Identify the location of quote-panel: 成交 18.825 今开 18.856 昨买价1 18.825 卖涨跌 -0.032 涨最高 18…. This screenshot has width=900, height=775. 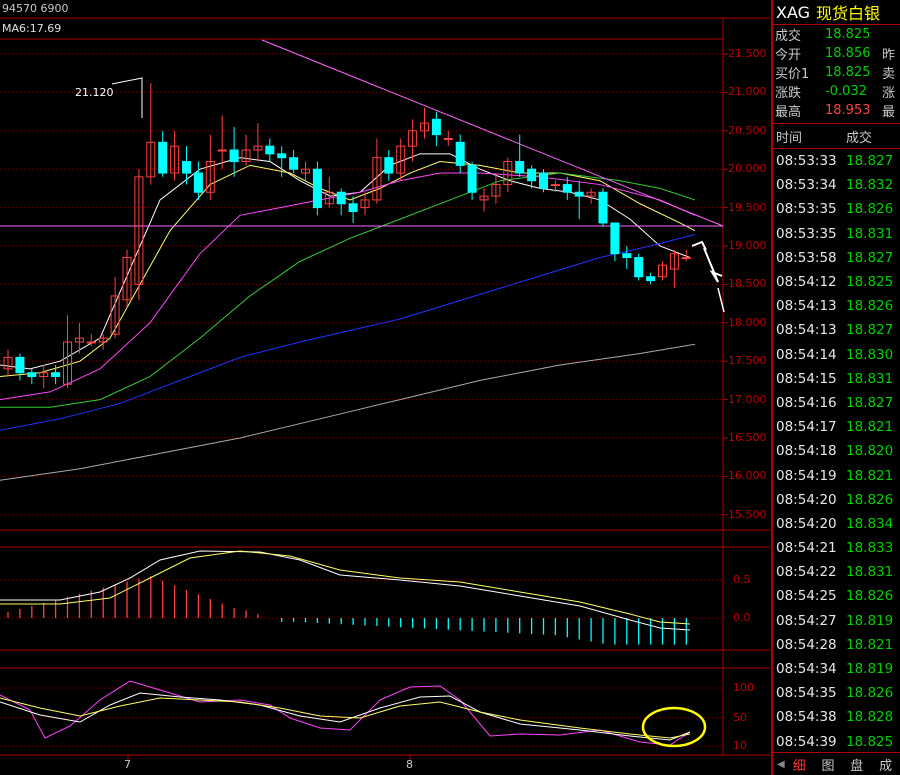
(836, 74).